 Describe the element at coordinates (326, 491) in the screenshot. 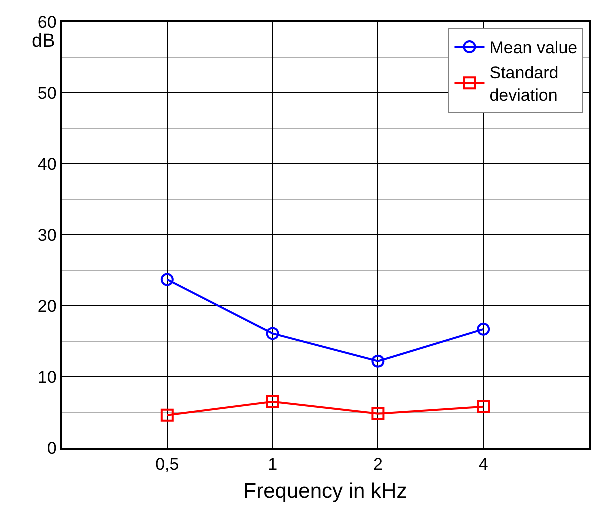

I see `x-axis-title: Frequency in kHz` at that location.